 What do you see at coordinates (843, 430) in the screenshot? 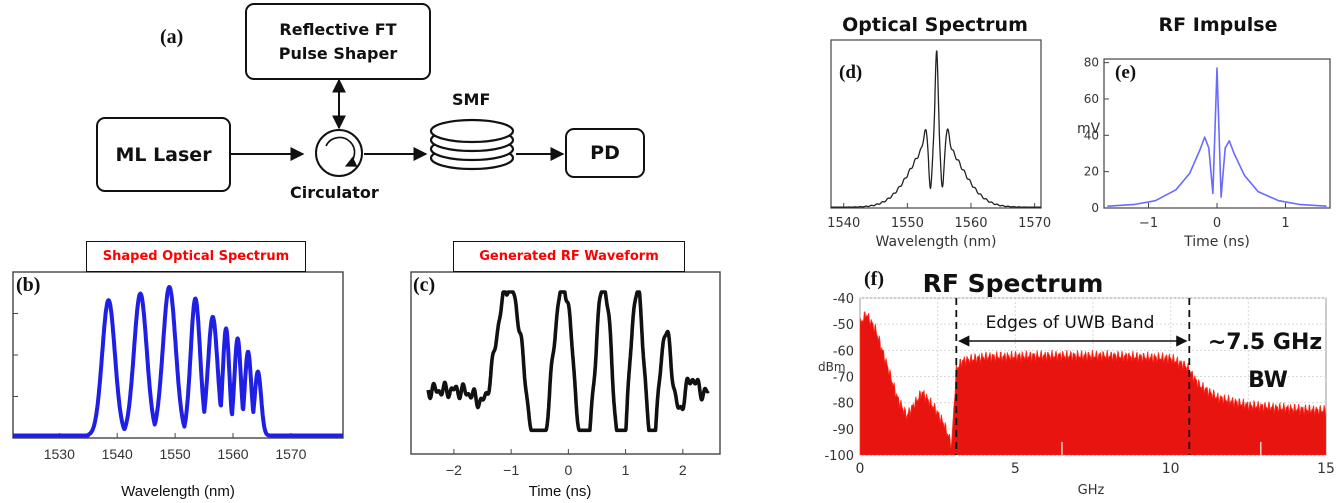
I see `y-tick-label: -90` at bounding box center [843, 430].